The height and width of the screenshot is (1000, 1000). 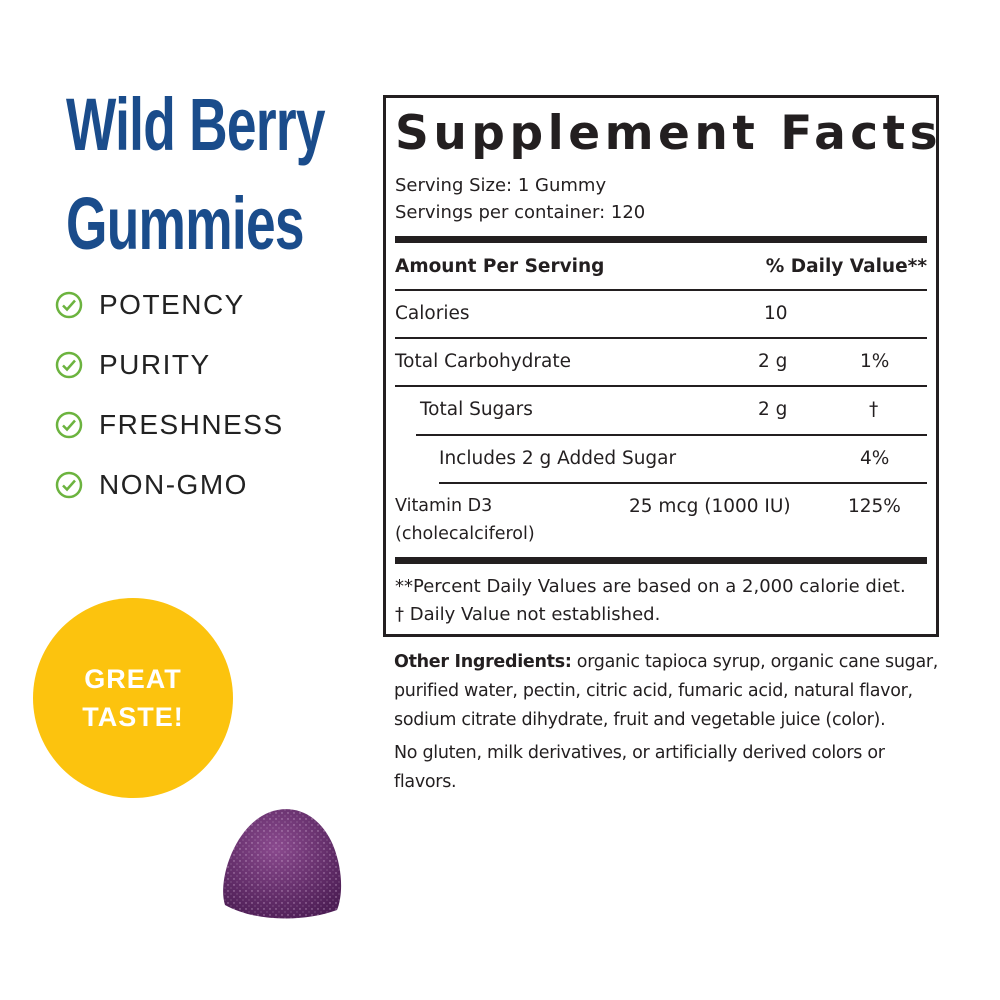 What do you see at coordinates (444, 506) in the screenshot?
I see `row-name: Vitamin D3` at bounding box center [444, 506].